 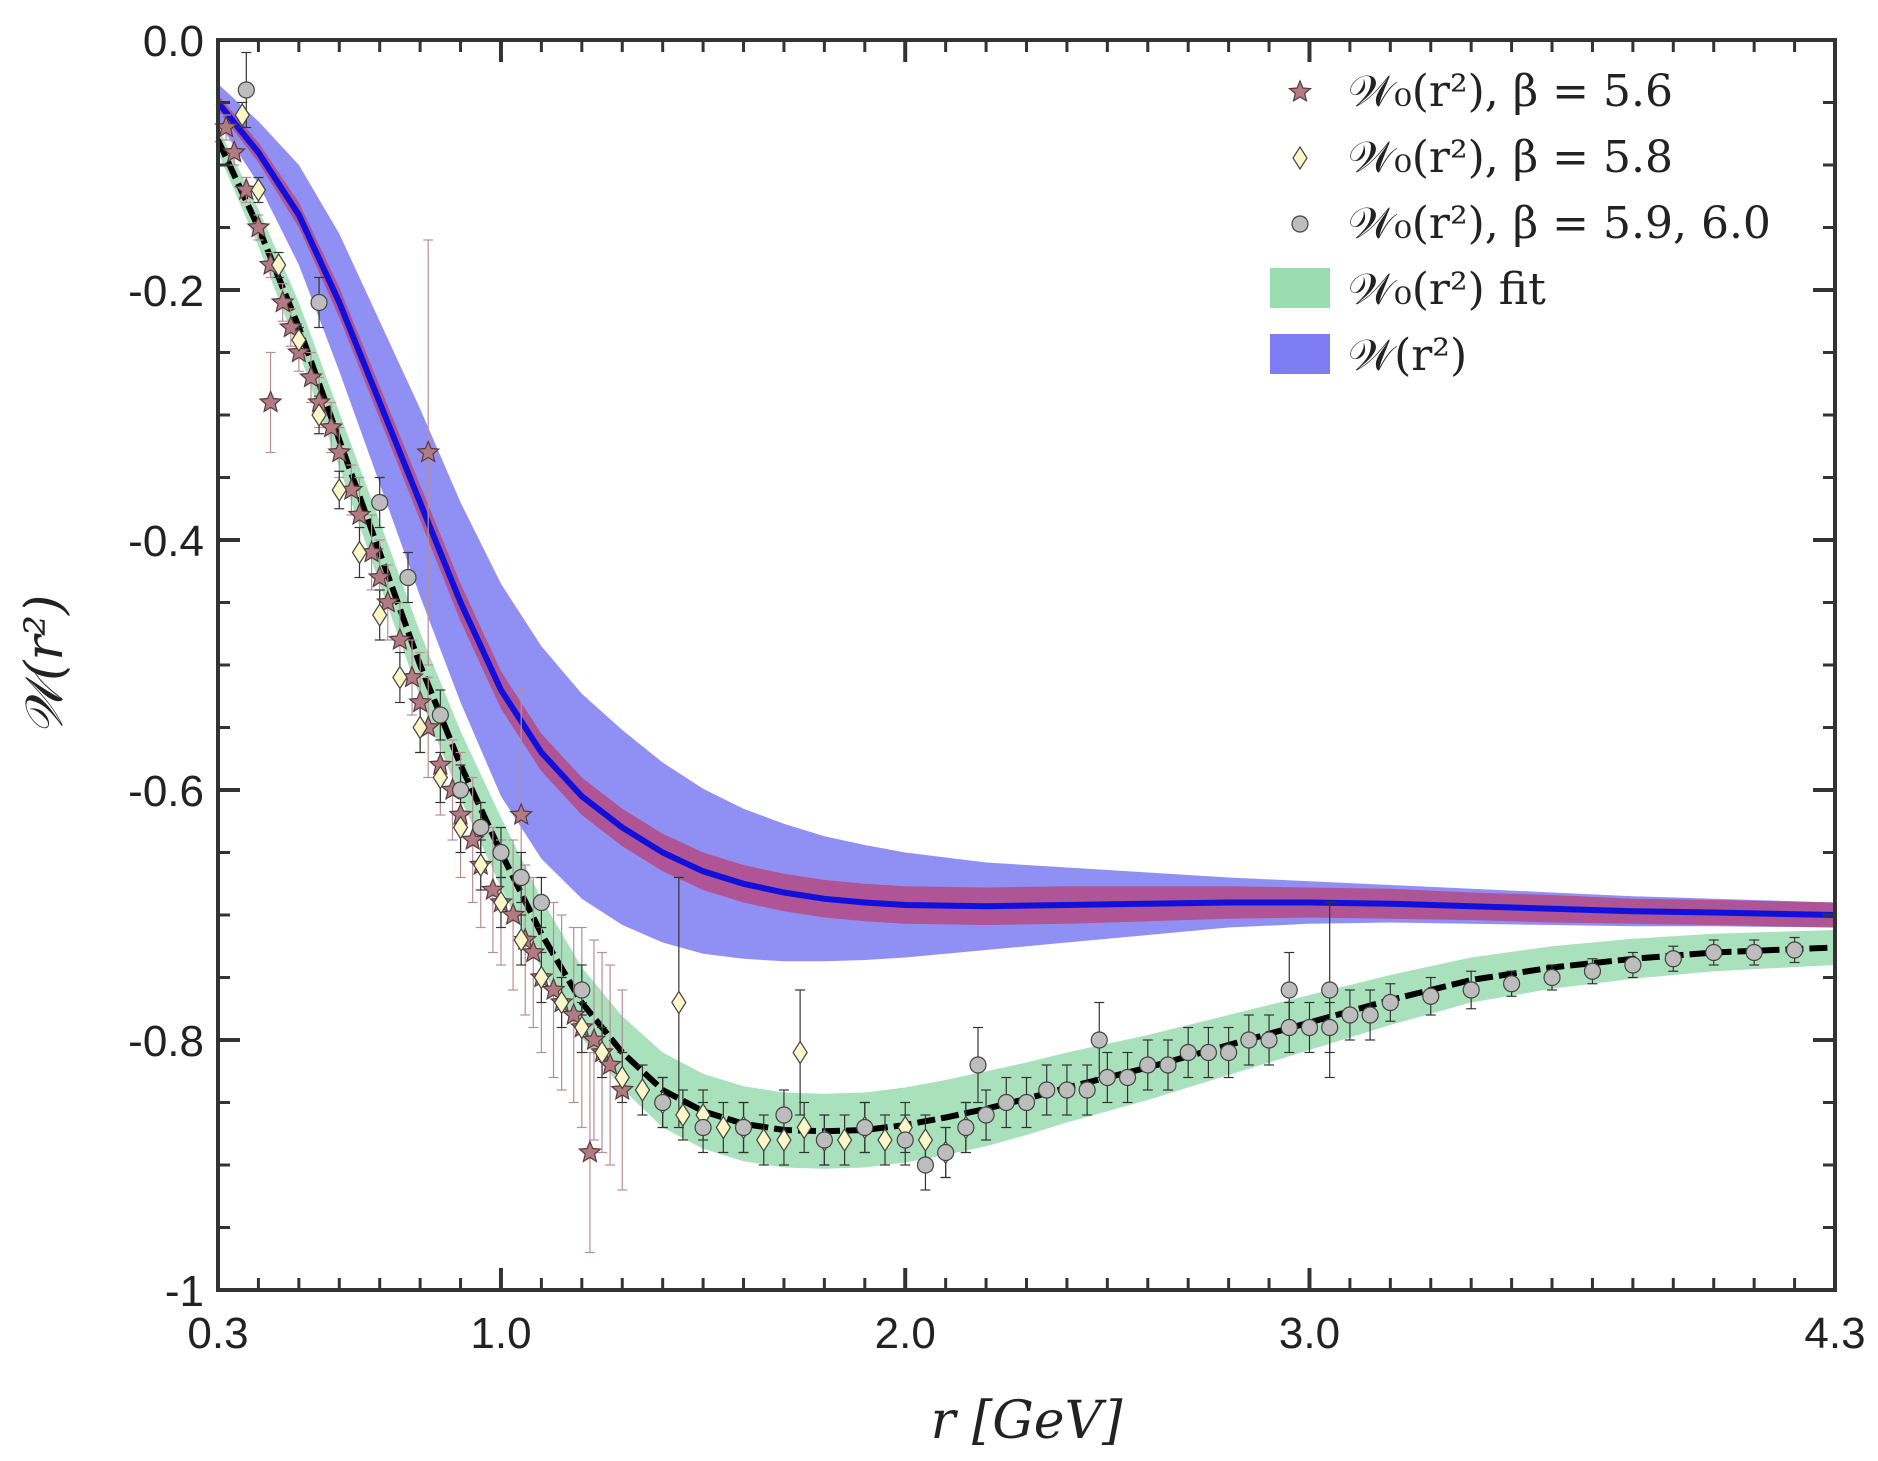 I want to click on legend-diamond-marker, so click(x=1300, y=158).